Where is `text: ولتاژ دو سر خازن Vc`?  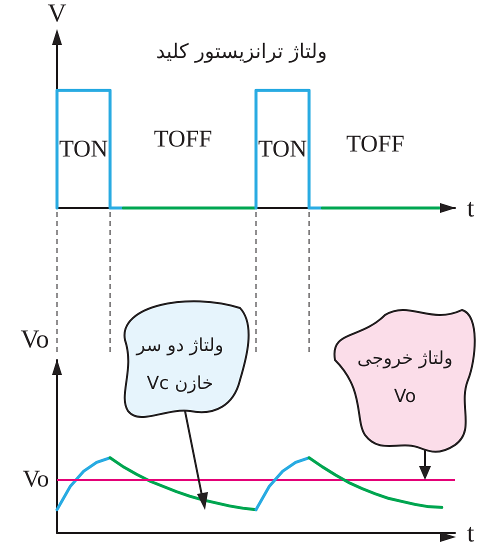
text: ولتاژ دو سر خازن Vc is located at coordinates (179, 365).